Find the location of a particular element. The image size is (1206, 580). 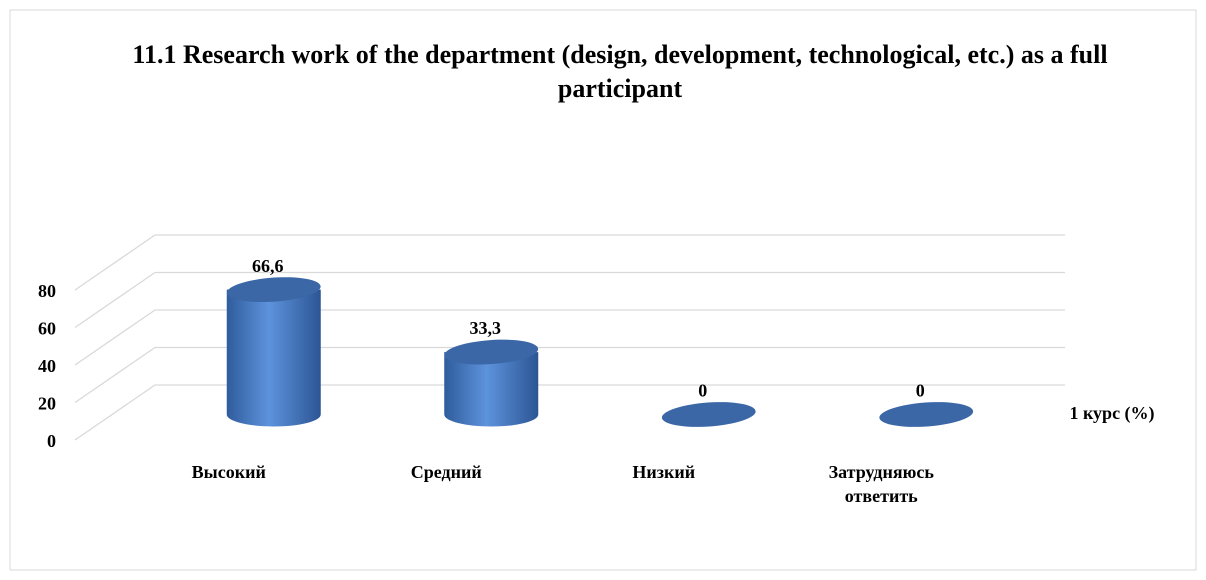

data-label: 33,3 is located at coordinates (486, 328).